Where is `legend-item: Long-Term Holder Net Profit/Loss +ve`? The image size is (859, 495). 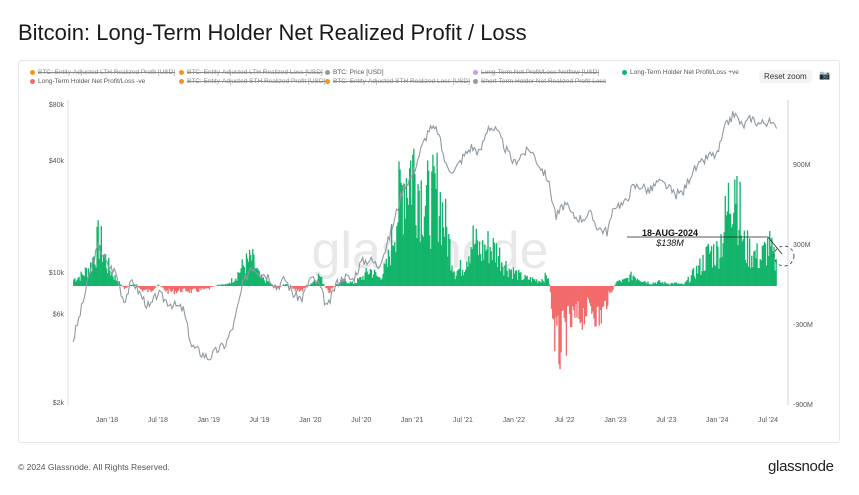 legend-item: Long-Term Holder Net Profit/Loss +ve is located at coordinates (680, 72).